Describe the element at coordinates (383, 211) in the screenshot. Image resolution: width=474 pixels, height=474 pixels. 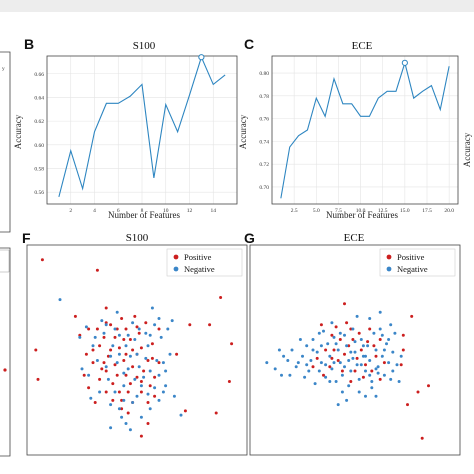
I see `x-tick-label: 12.5` at that location.